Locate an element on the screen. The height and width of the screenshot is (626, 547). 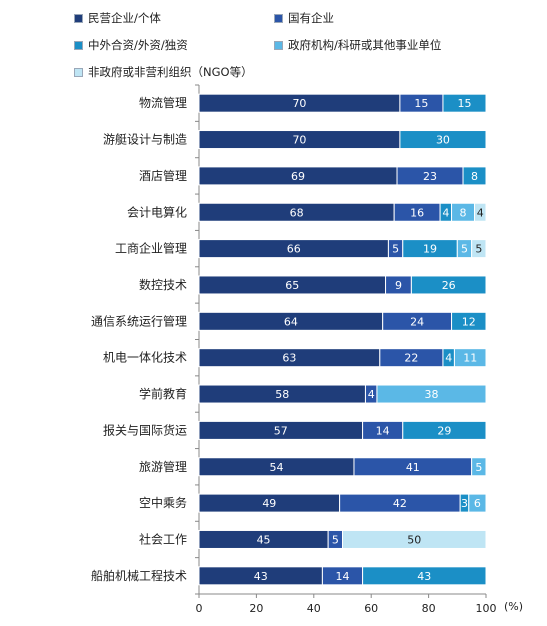
data-label: 64 is located at coordinates (291, 321).